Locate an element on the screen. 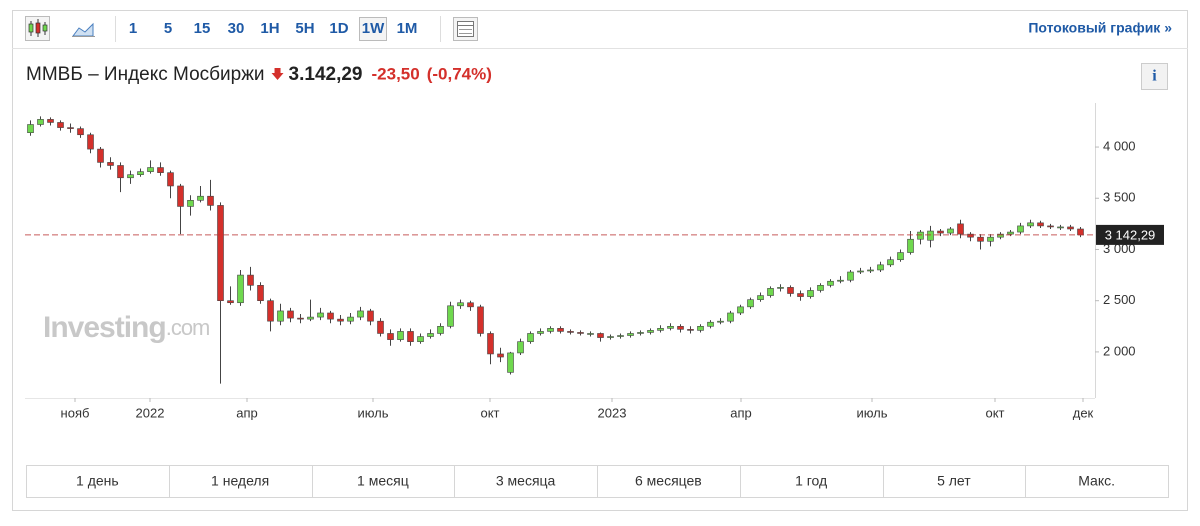 The height and width of the screenshot is (526, 1200). x-tick-label: нояб is located at coordinates (75, 412).